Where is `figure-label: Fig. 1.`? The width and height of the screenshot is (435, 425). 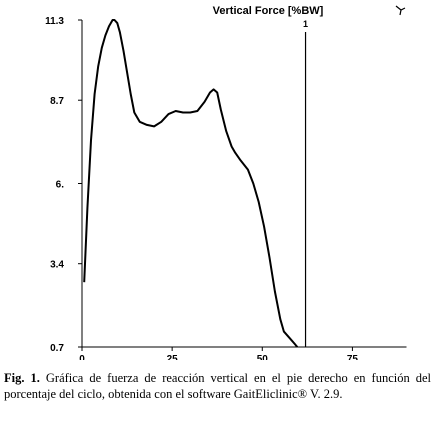 figure-label: Fig. 1. is located at coordinates (22, 378).